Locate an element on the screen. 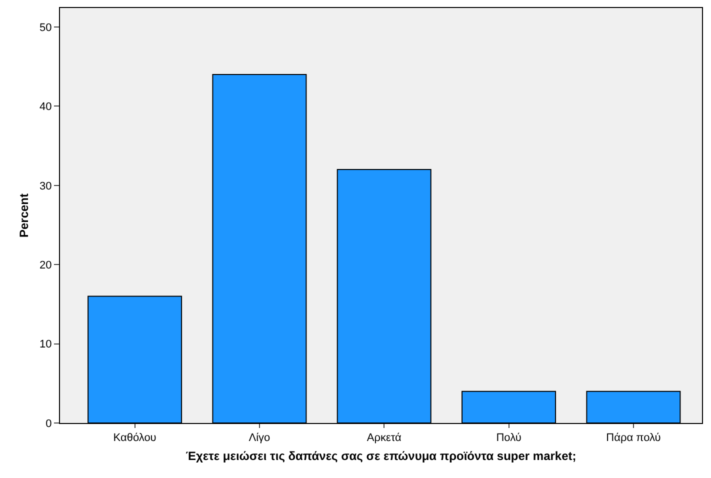 The height and width of the screenshot is (478, 711). y-tick-label: 40 is located at coordinates (46, 107).